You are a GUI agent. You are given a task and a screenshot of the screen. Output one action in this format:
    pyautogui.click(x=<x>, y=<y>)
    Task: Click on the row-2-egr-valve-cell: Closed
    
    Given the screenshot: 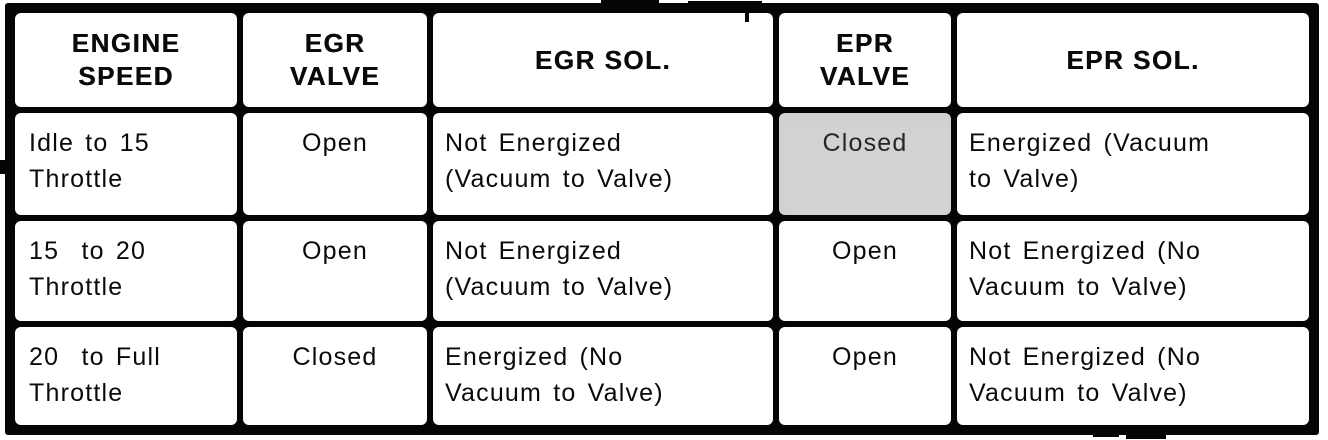 What is the action you would take?
    pyautogui.click(x=335, y=376)
    